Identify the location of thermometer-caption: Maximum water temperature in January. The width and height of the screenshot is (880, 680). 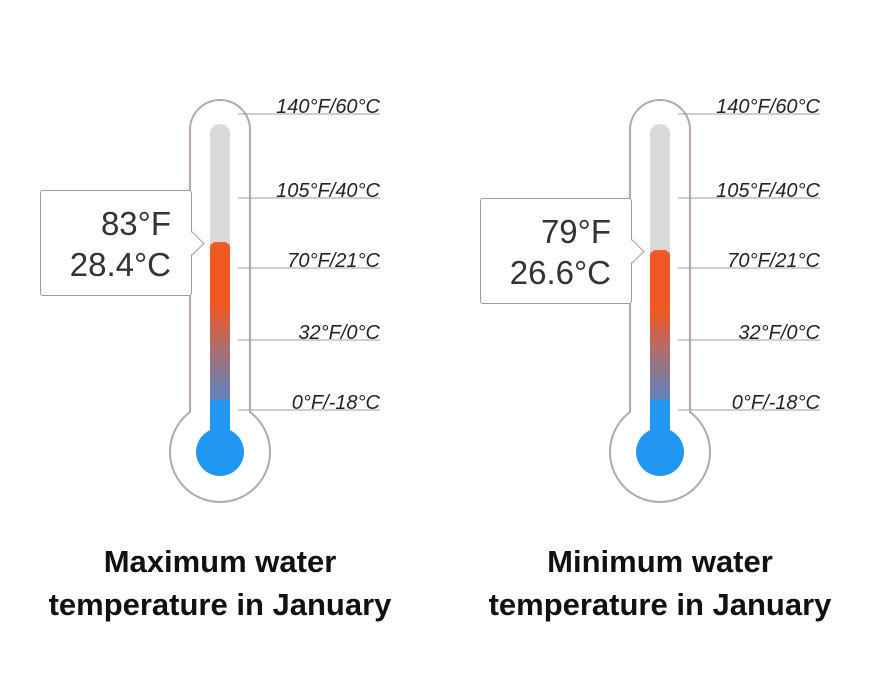
(220, 583).